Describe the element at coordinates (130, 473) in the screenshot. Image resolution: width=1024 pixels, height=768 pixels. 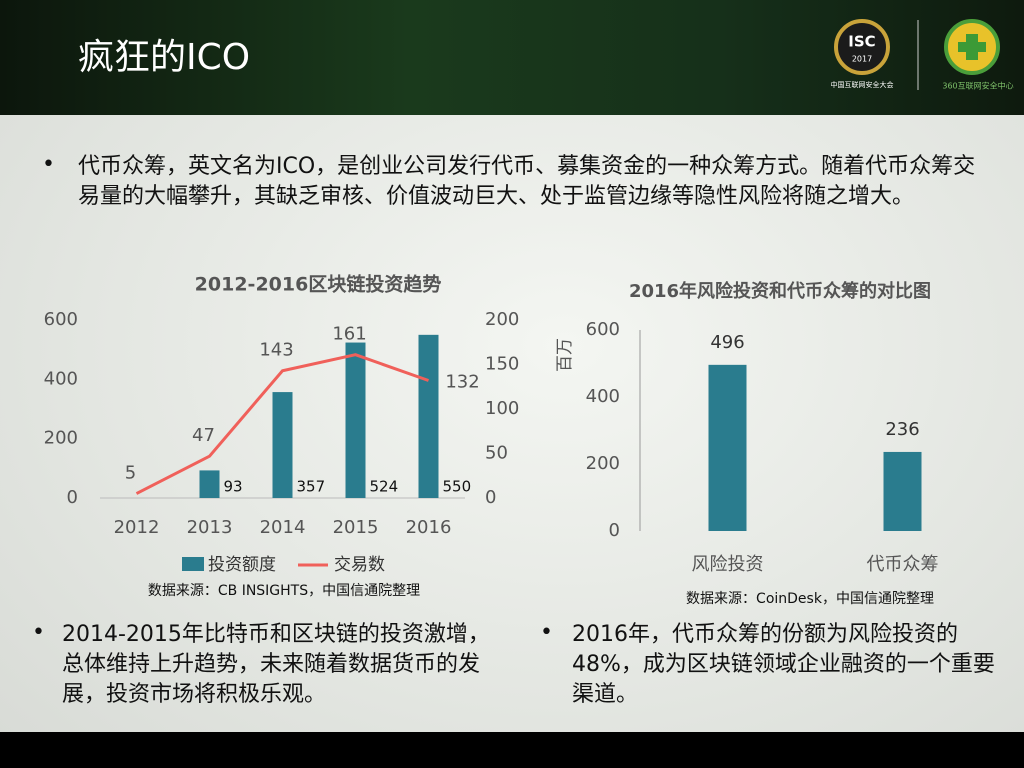
I see `line-label: 5` at that location.